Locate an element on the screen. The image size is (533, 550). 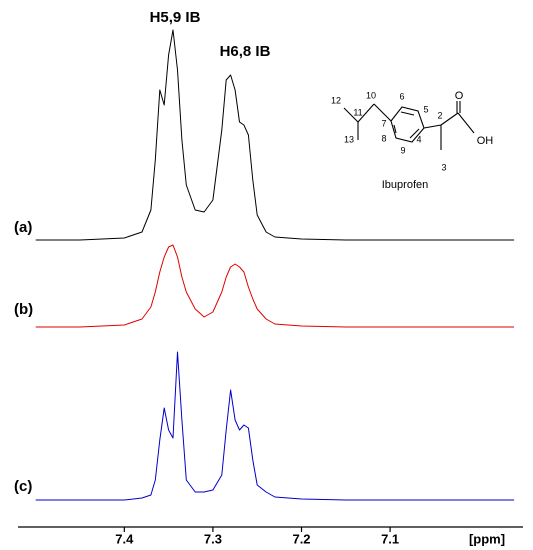
ibuprofen-structure: 12 11 10 13 7 6 5 8 9 4 2 3 O OH Ibuprofen is located at coordinates (412, 140).